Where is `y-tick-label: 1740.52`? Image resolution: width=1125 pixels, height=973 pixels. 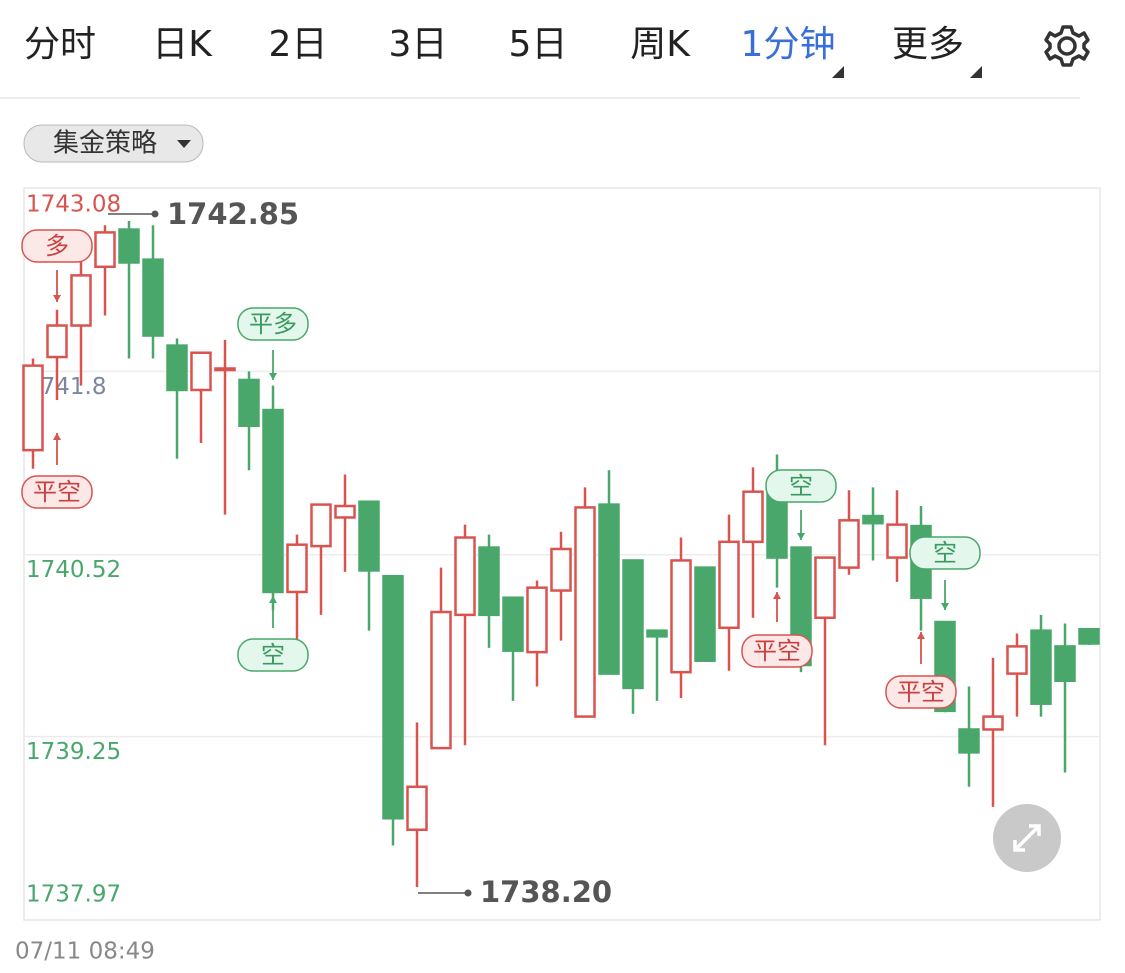 y-tick-label: 1740.52 is located at coordinates (73, 570).